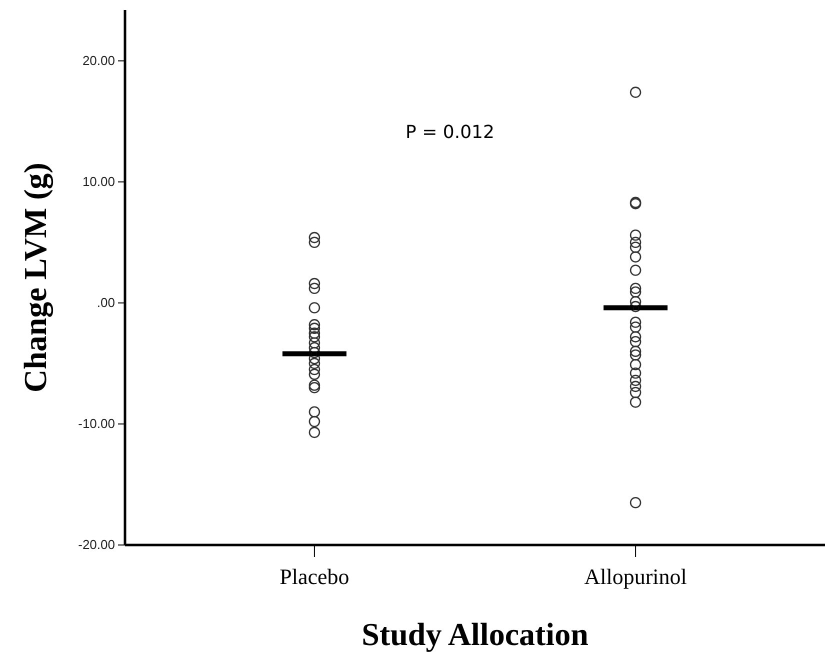 Image resolution: width=825 pixels, height=667 pixels. I want to click on x-axis-title: Study Allocation, so click(475, 634).